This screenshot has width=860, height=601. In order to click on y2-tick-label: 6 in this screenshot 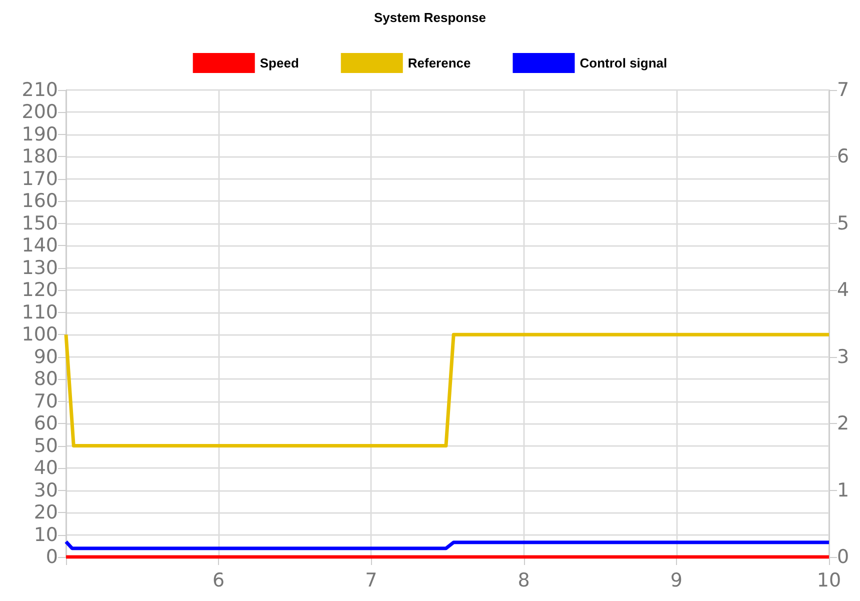, I will do `click(843, 157)`.